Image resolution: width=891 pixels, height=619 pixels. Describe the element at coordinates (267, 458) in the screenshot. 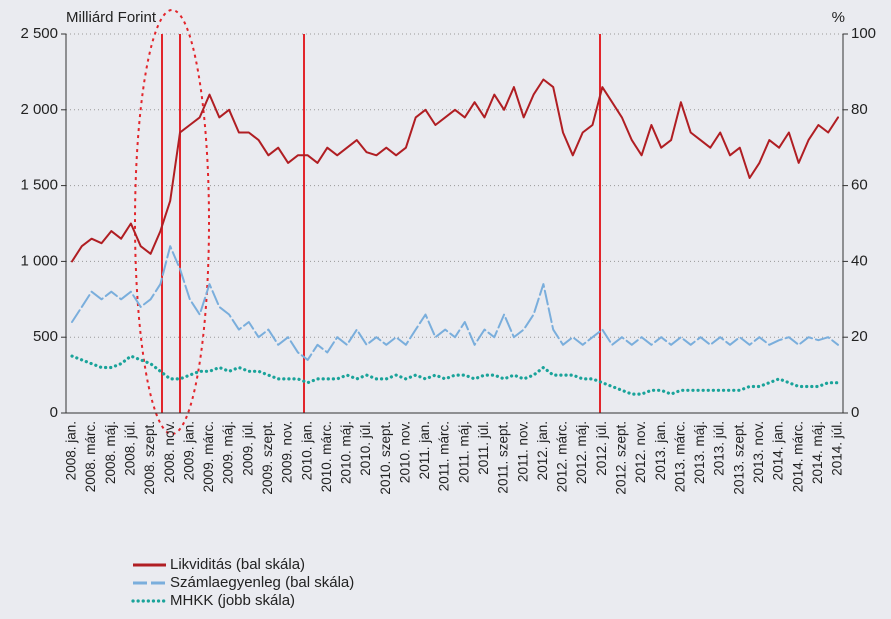

I see `x-tick-label: 2009. szept.` at that location.